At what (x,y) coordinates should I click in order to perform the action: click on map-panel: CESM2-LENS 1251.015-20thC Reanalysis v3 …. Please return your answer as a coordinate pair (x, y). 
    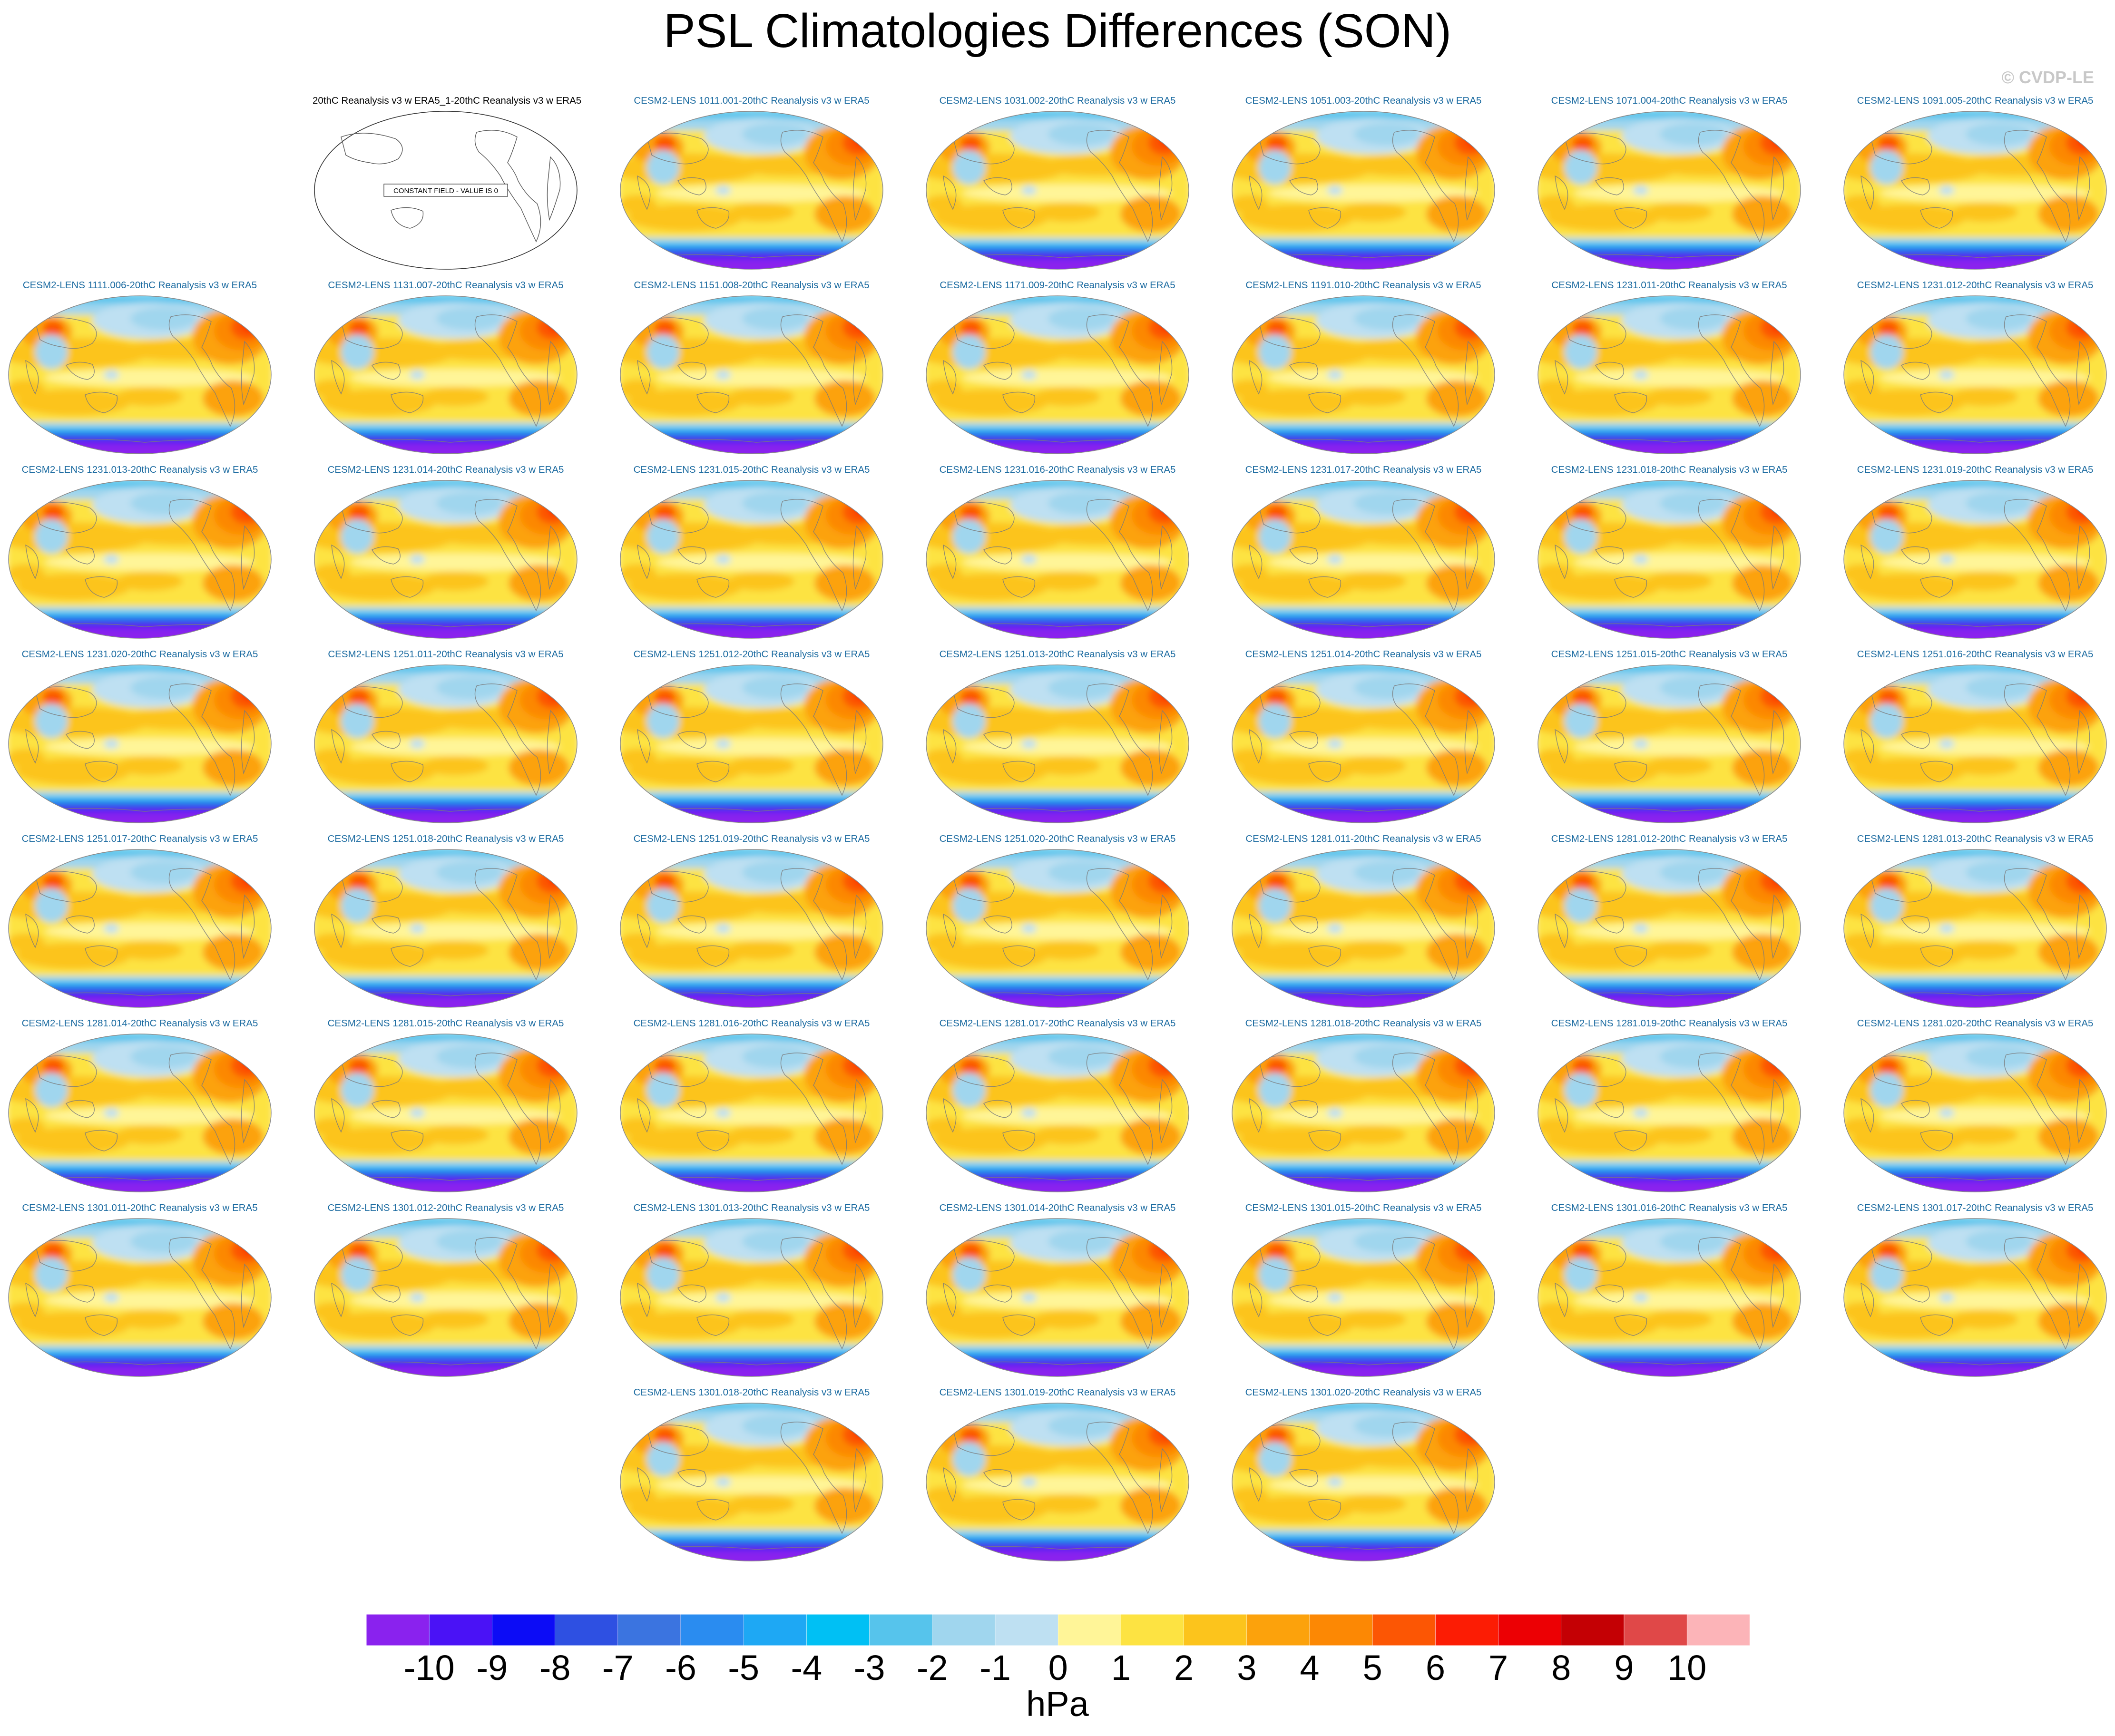
    Looking at the image, I should click on (1669, 739).